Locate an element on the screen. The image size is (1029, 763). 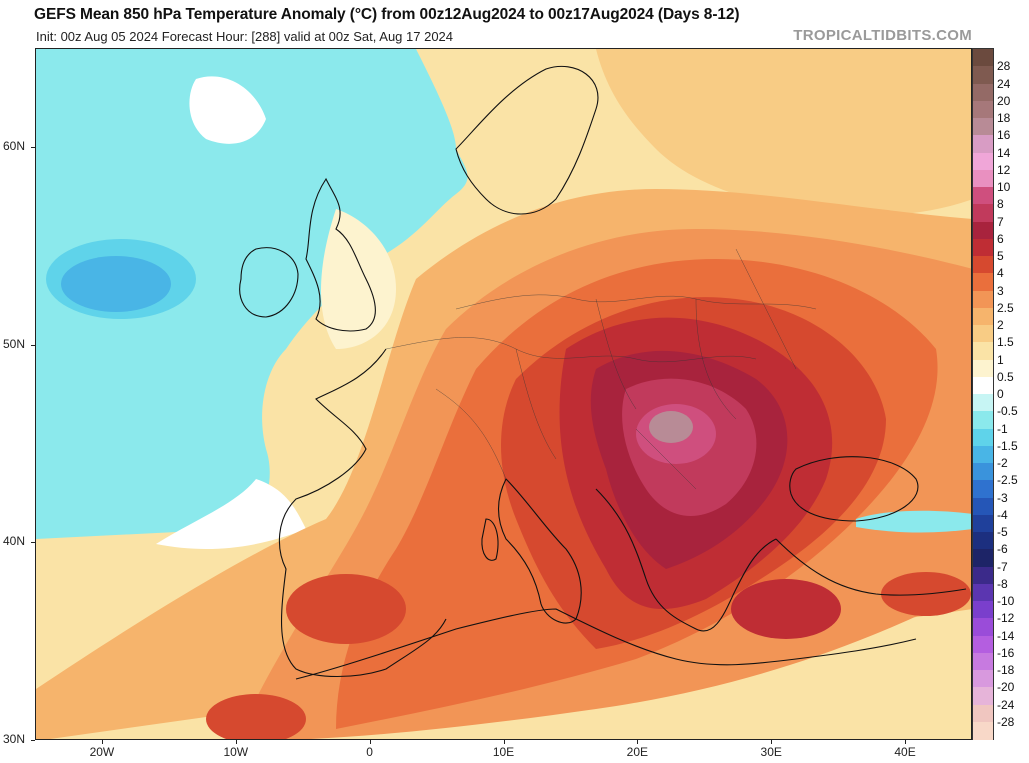
colorbar-label: -5 is located at coordinates (1002, 532).